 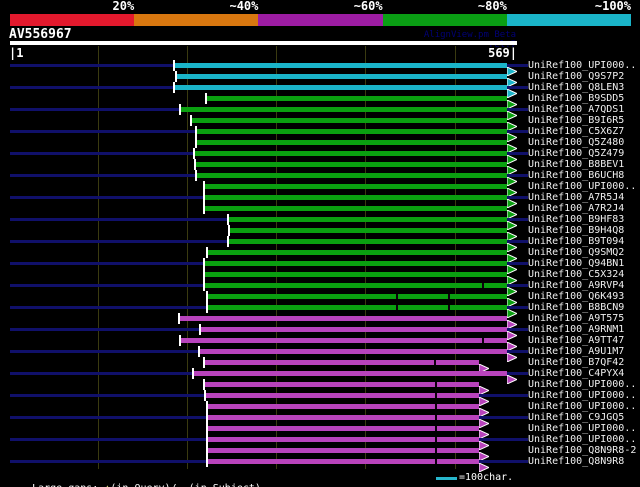 What do you see at coordinates (576, 241) in the screenshot?
I see `hit-label: UniRef100_B9T094` at bounding box center [576, 241].